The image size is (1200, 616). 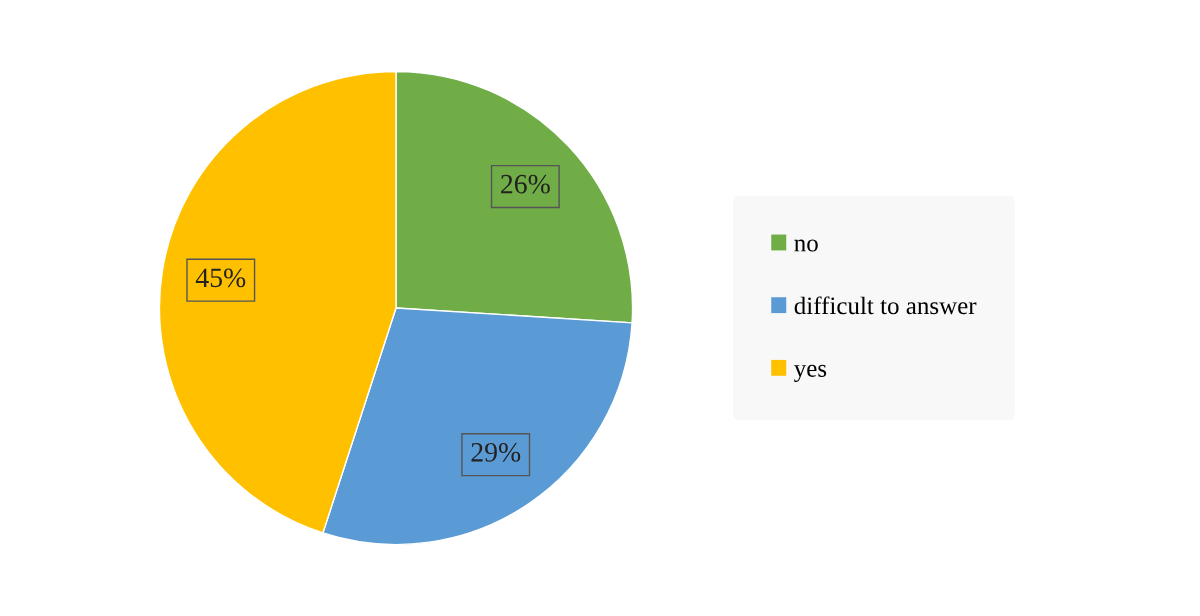 What do you see at coordinates (806, 245) in the screenshot?
I see `legend-label: no` at bounding box center [806, 245].